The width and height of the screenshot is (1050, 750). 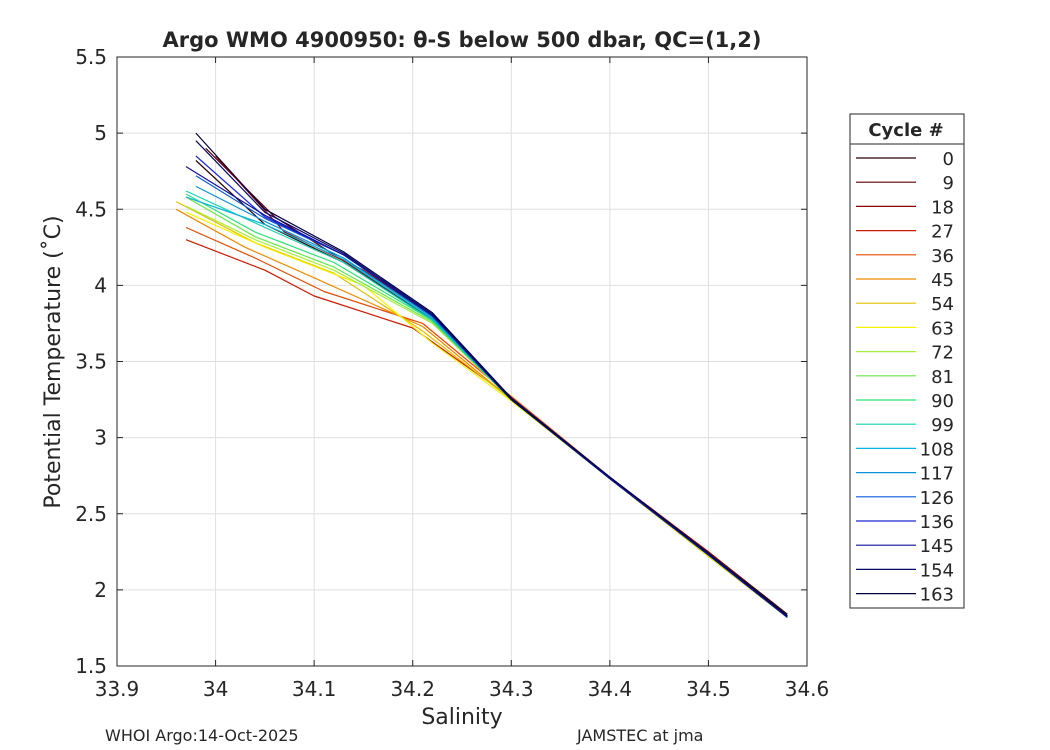 What do you see at coordinates (942, 328) in the screenshot?
I see `legend-label-cycle-63: 63` at bounding box center [942, 328].